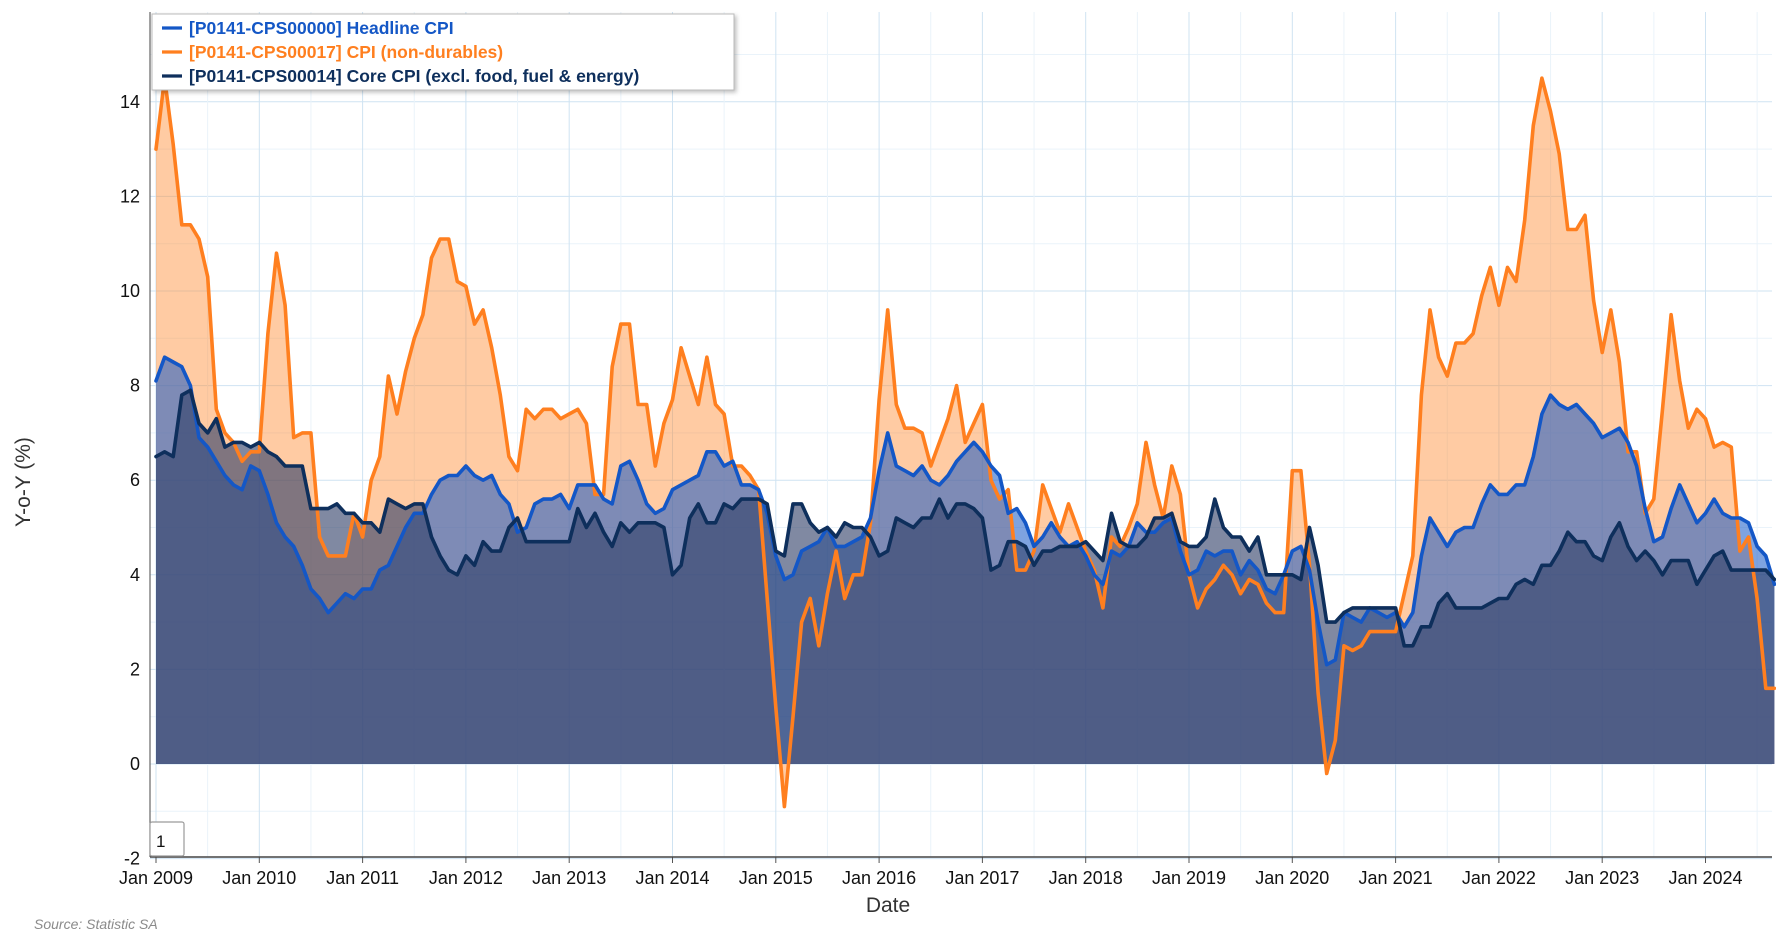 This screenshot has width=1776, height=943. What do you see at coordinates (156, 878) in the screenshot?
I see `x-tick-label: Jan 2009` at bounding box center [156, 878].